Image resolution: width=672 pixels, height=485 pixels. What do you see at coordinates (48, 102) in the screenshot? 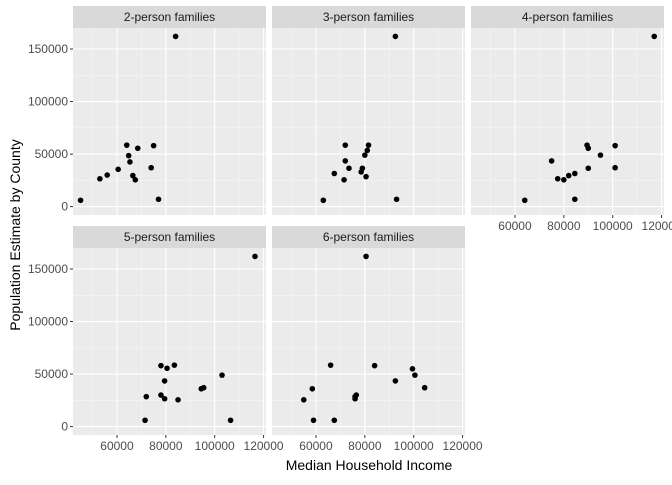
I see `y-tick-label: 100000` at bounding box center [48, 102].